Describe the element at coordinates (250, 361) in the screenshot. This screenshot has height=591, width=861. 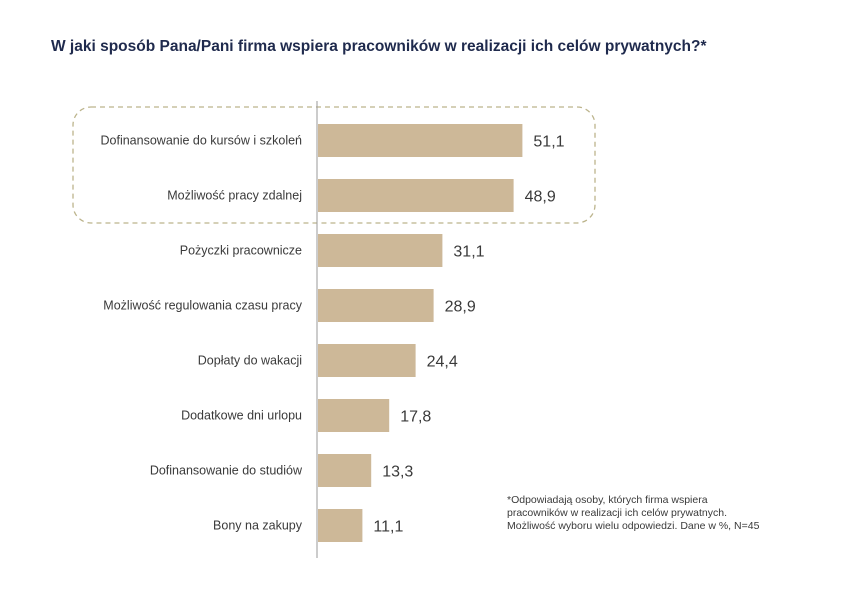
I see `category-label: Dopłaty do wakacji` at that location.